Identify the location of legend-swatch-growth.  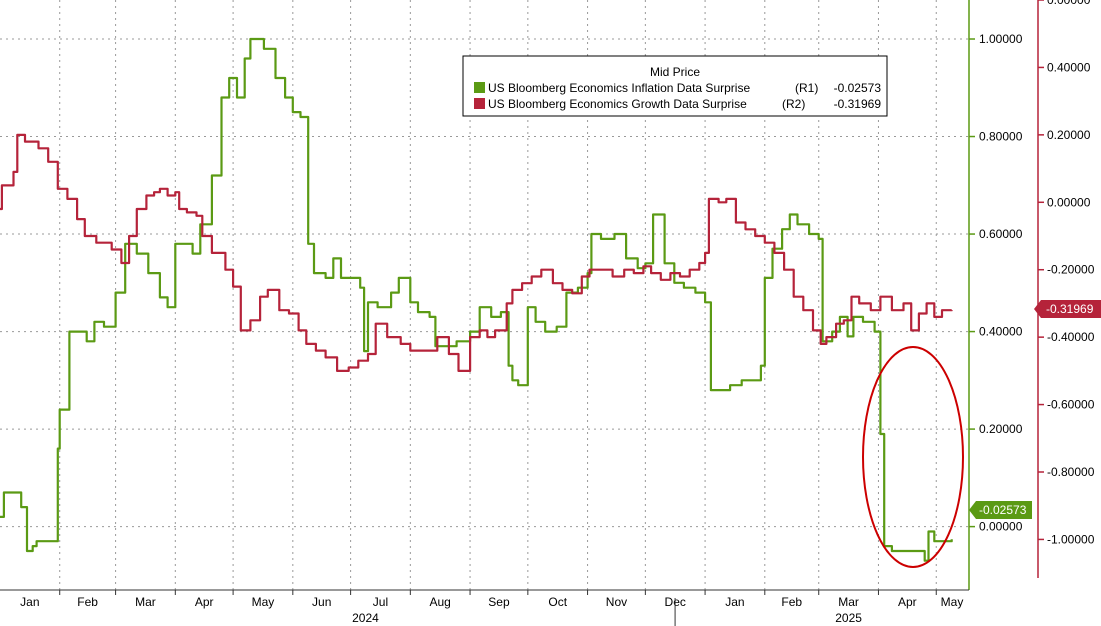
(479, 103).